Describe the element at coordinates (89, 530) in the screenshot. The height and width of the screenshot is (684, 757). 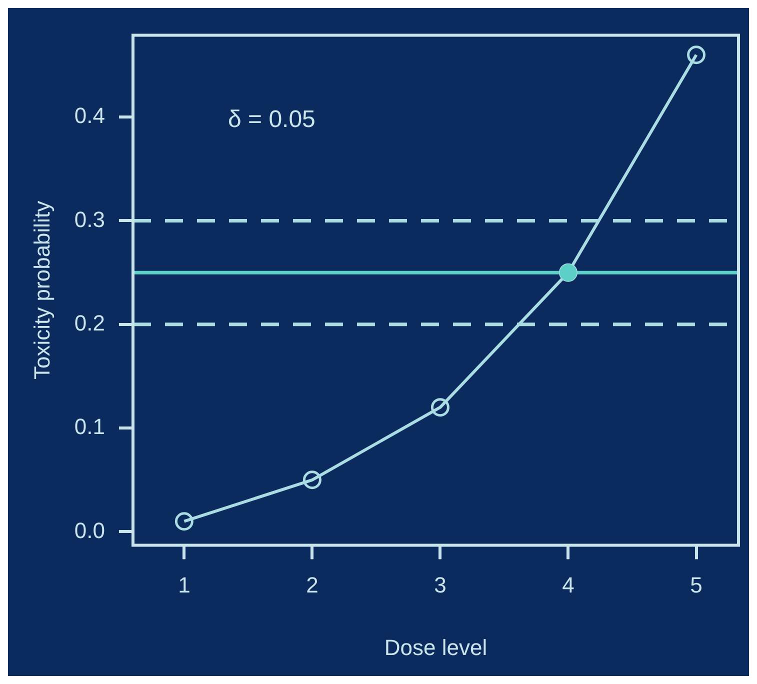
I see `y-tick-label: 0.0` at that location.